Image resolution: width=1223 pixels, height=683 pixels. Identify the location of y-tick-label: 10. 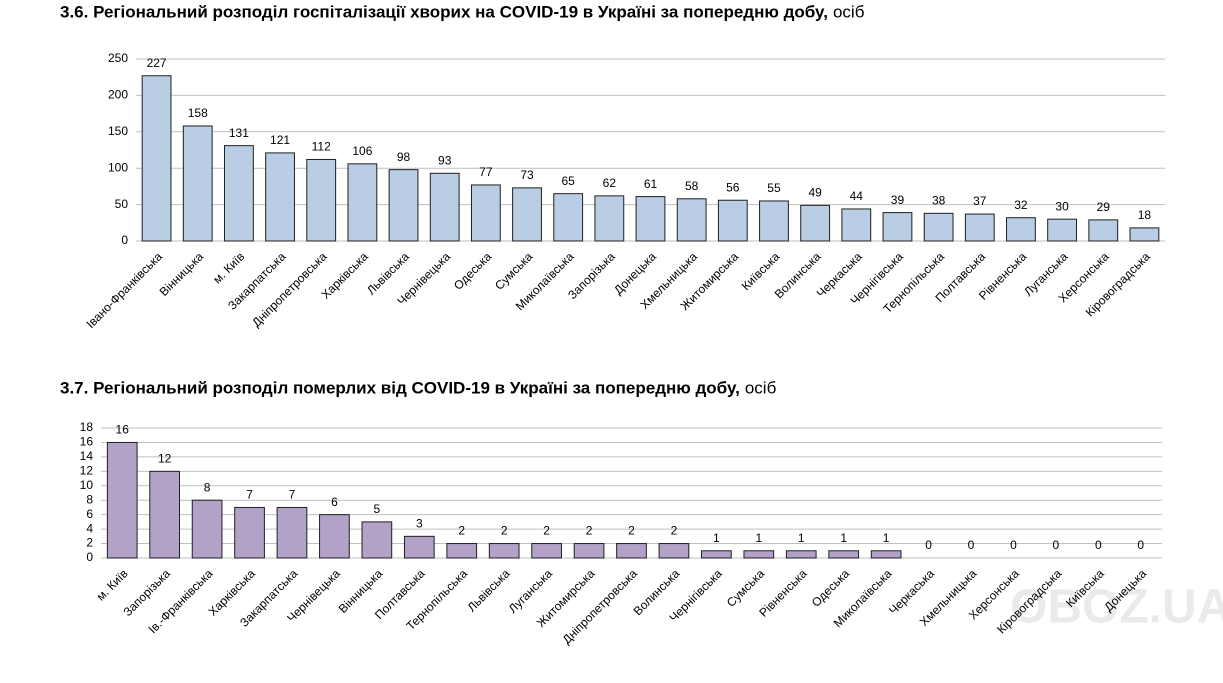
(87, 485).